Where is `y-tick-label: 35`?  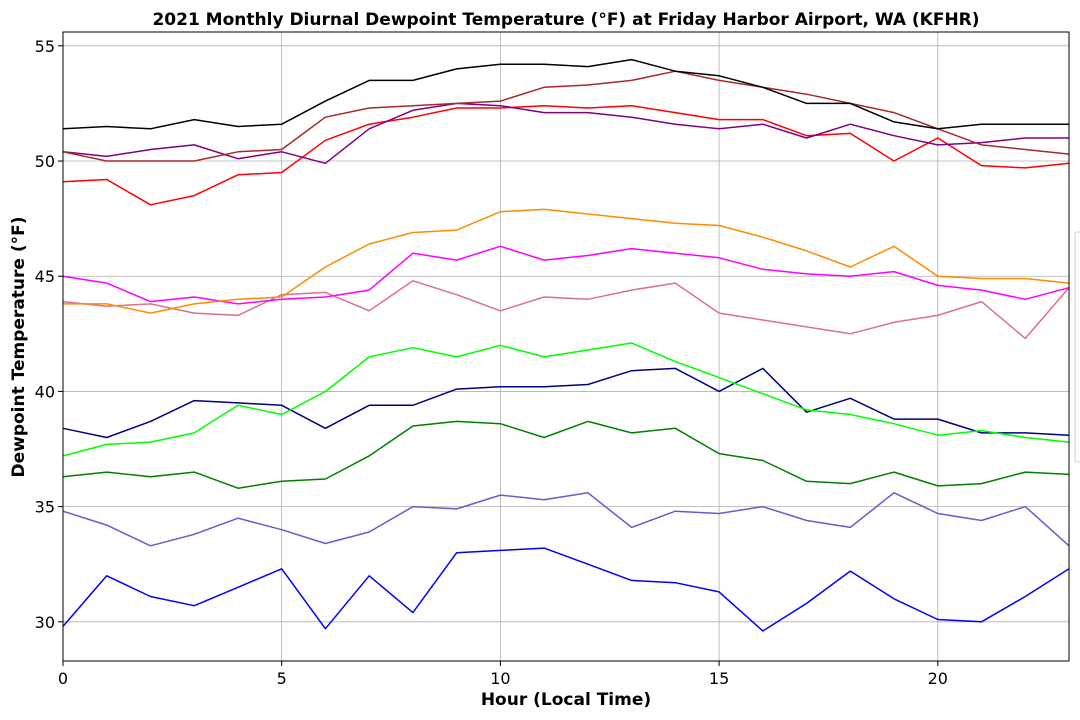 y-tick-label: 35 is located at coordinates (45, 507).